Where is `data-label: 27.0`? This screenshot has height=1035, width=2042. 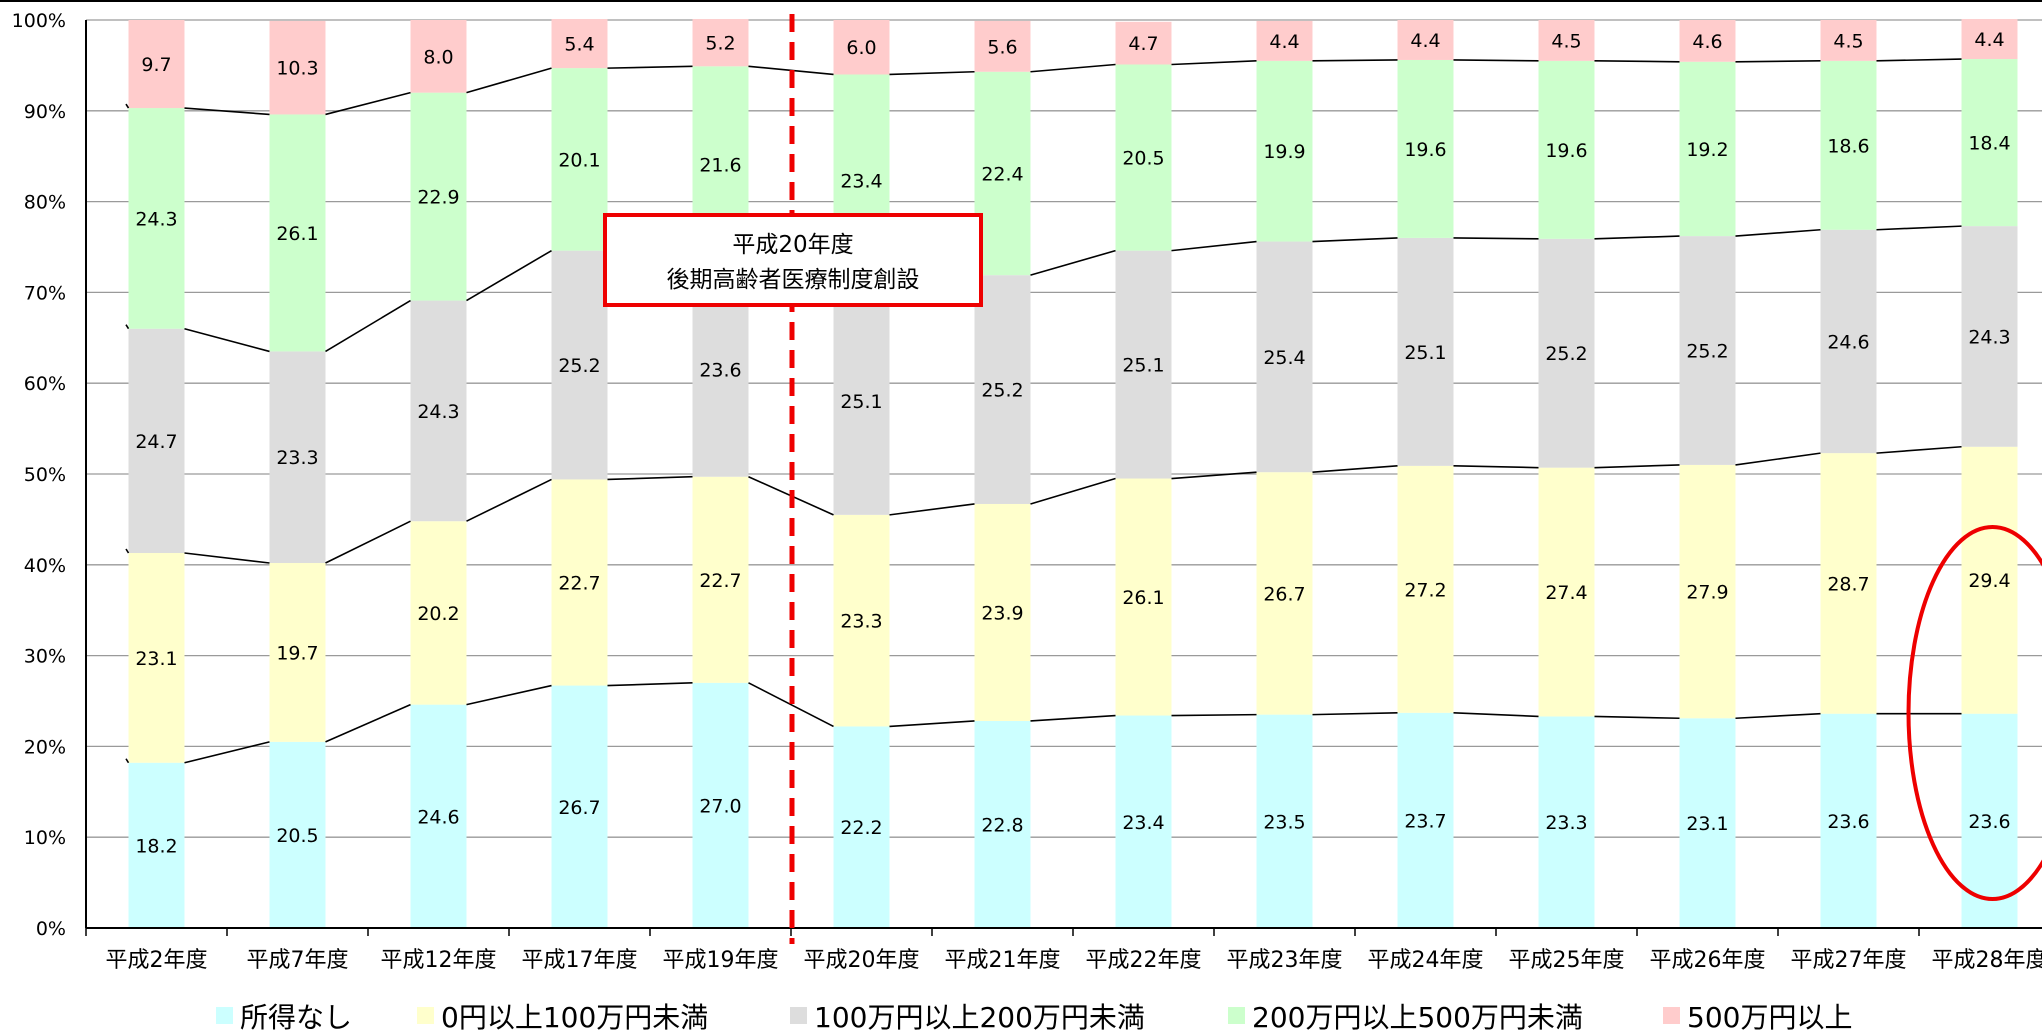
data-label: 27.0 is located at coordinates (720, 806).